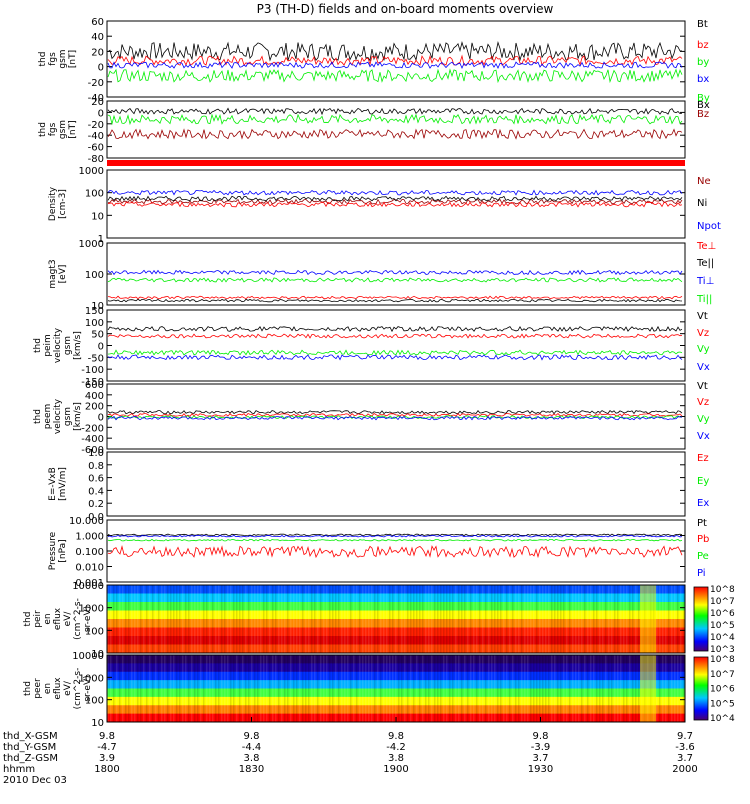 The width and height of the screenshot is (750, 804). Describe the element at coordinates (395, 65) in the screenshot. I see `series-line-bx` at that location.